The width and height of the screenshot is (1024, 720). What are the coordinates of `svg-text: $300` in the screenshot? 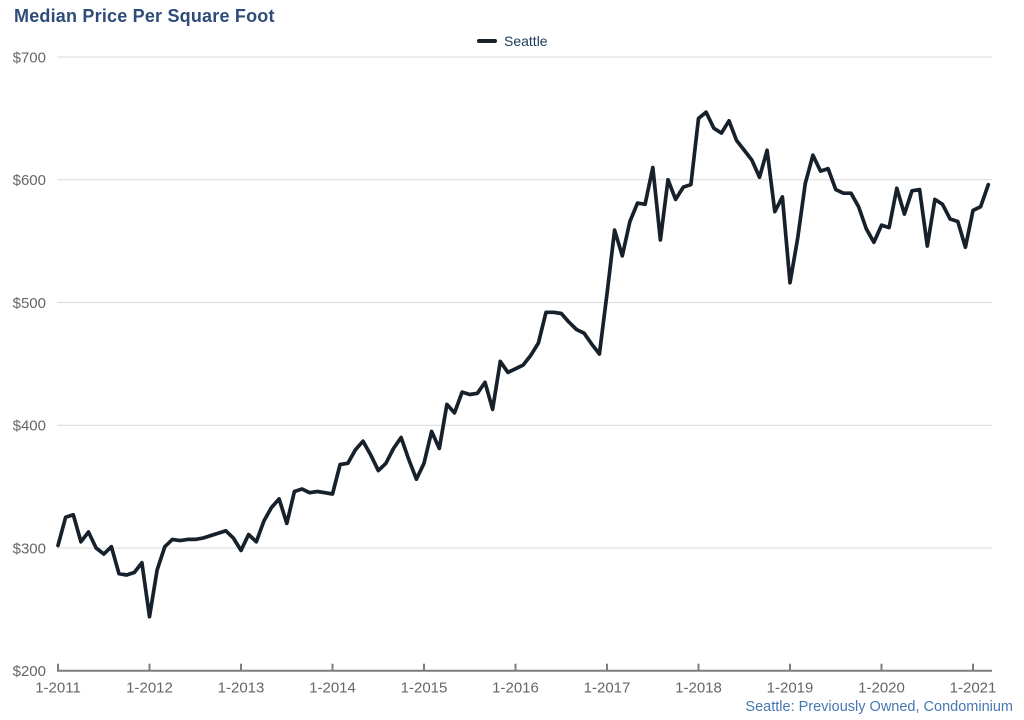 It's located at (29, 549).